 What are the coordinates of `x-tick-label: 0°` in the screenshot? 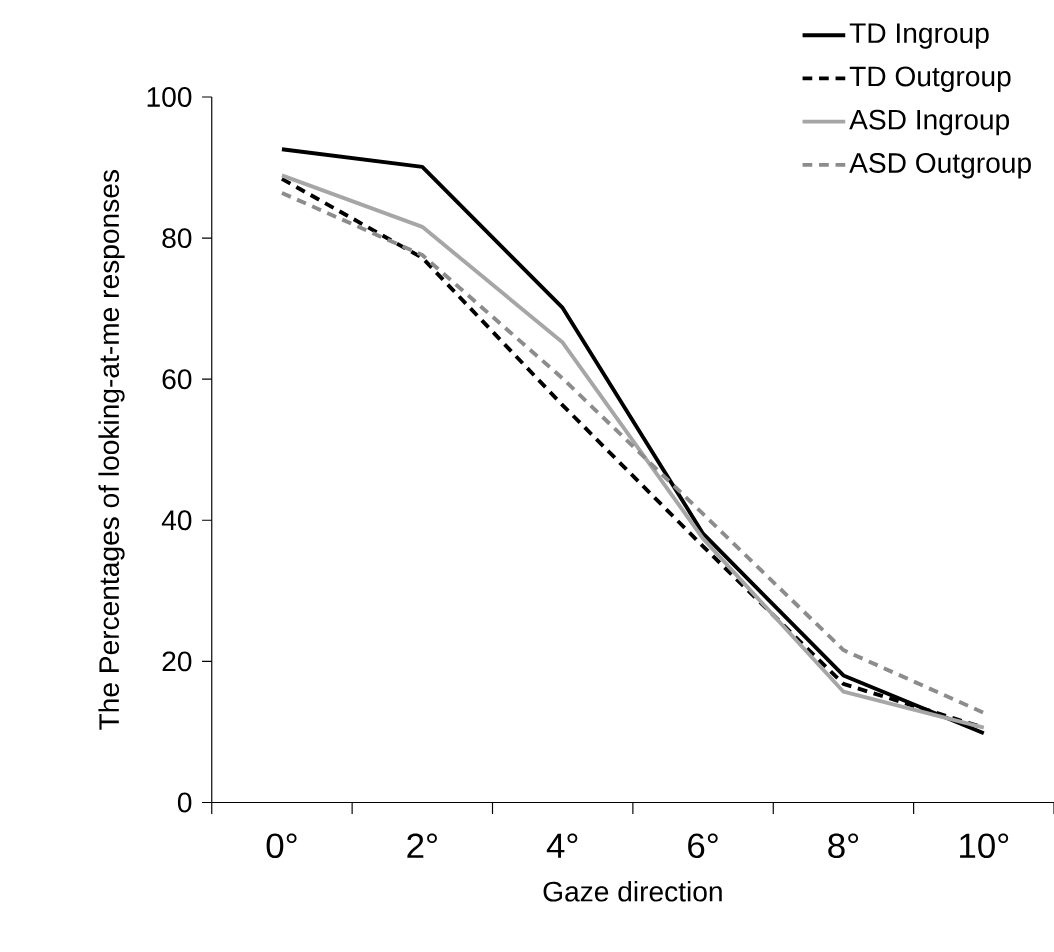 It's located at (281, 846).